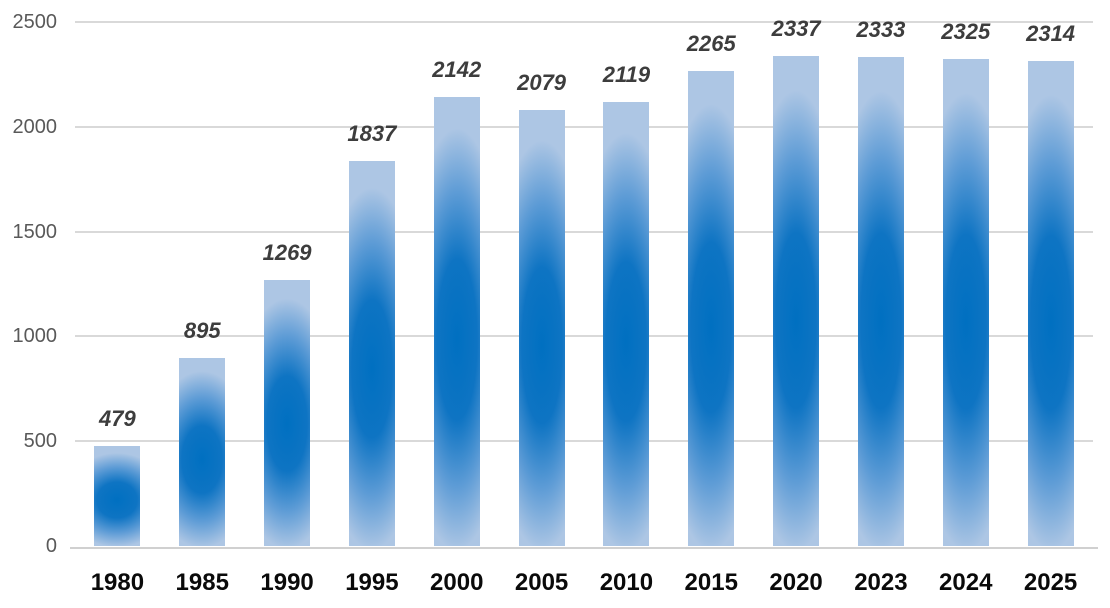 The width and height of the screenshot is (1110, 608). Describe the element at coordinates (40, 441) in the screenshot. I see `y-axis-tick-label: 500` at that location.